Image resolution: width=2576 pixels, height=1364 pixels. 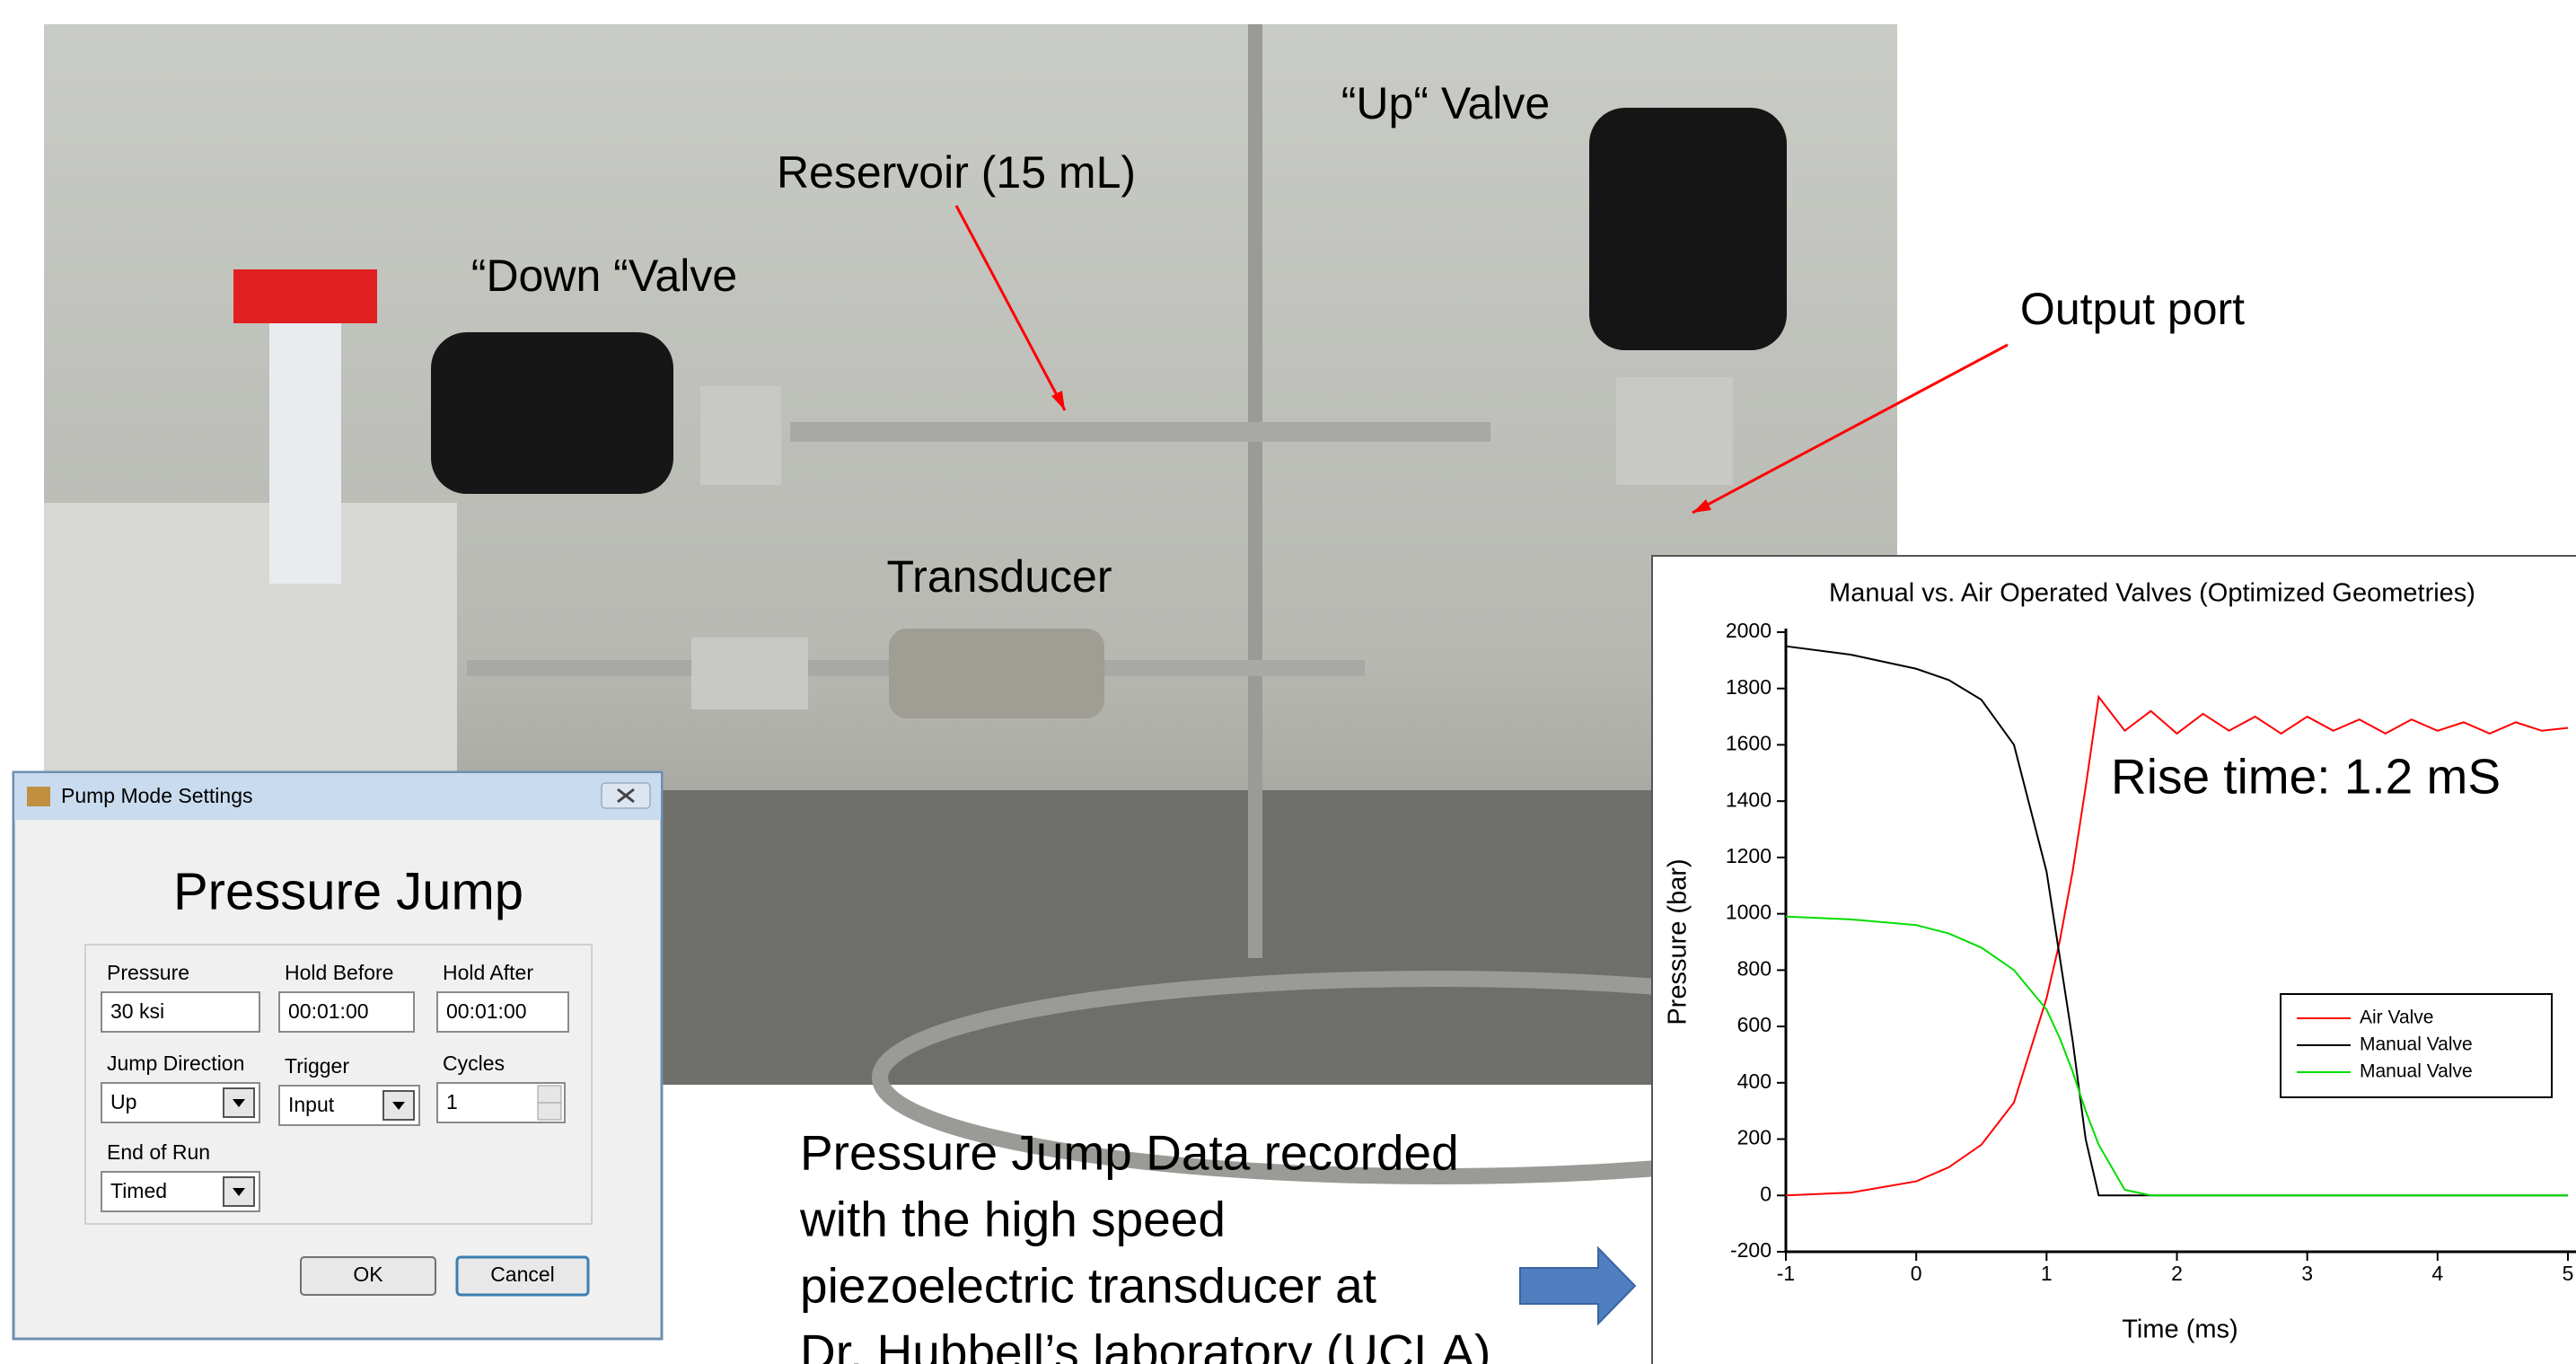 I want to click on x-tick-label: 4, so click(x=2437, y=1273).